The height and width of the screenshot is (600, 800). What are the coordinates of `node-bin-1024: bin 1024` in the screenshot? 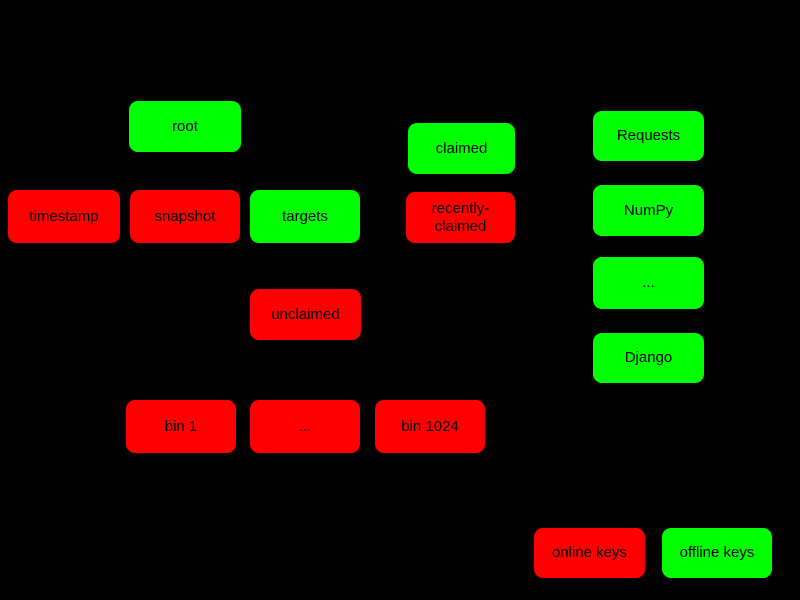 It's located at (430, 426).